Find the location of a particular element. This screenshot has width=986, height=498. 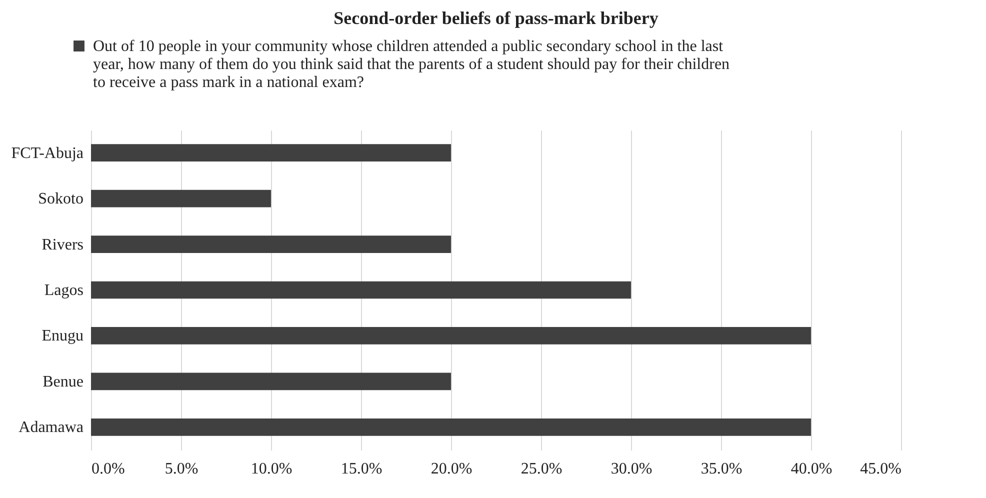

x-tick-label: 10.0% is located at coordinates (271, 469).